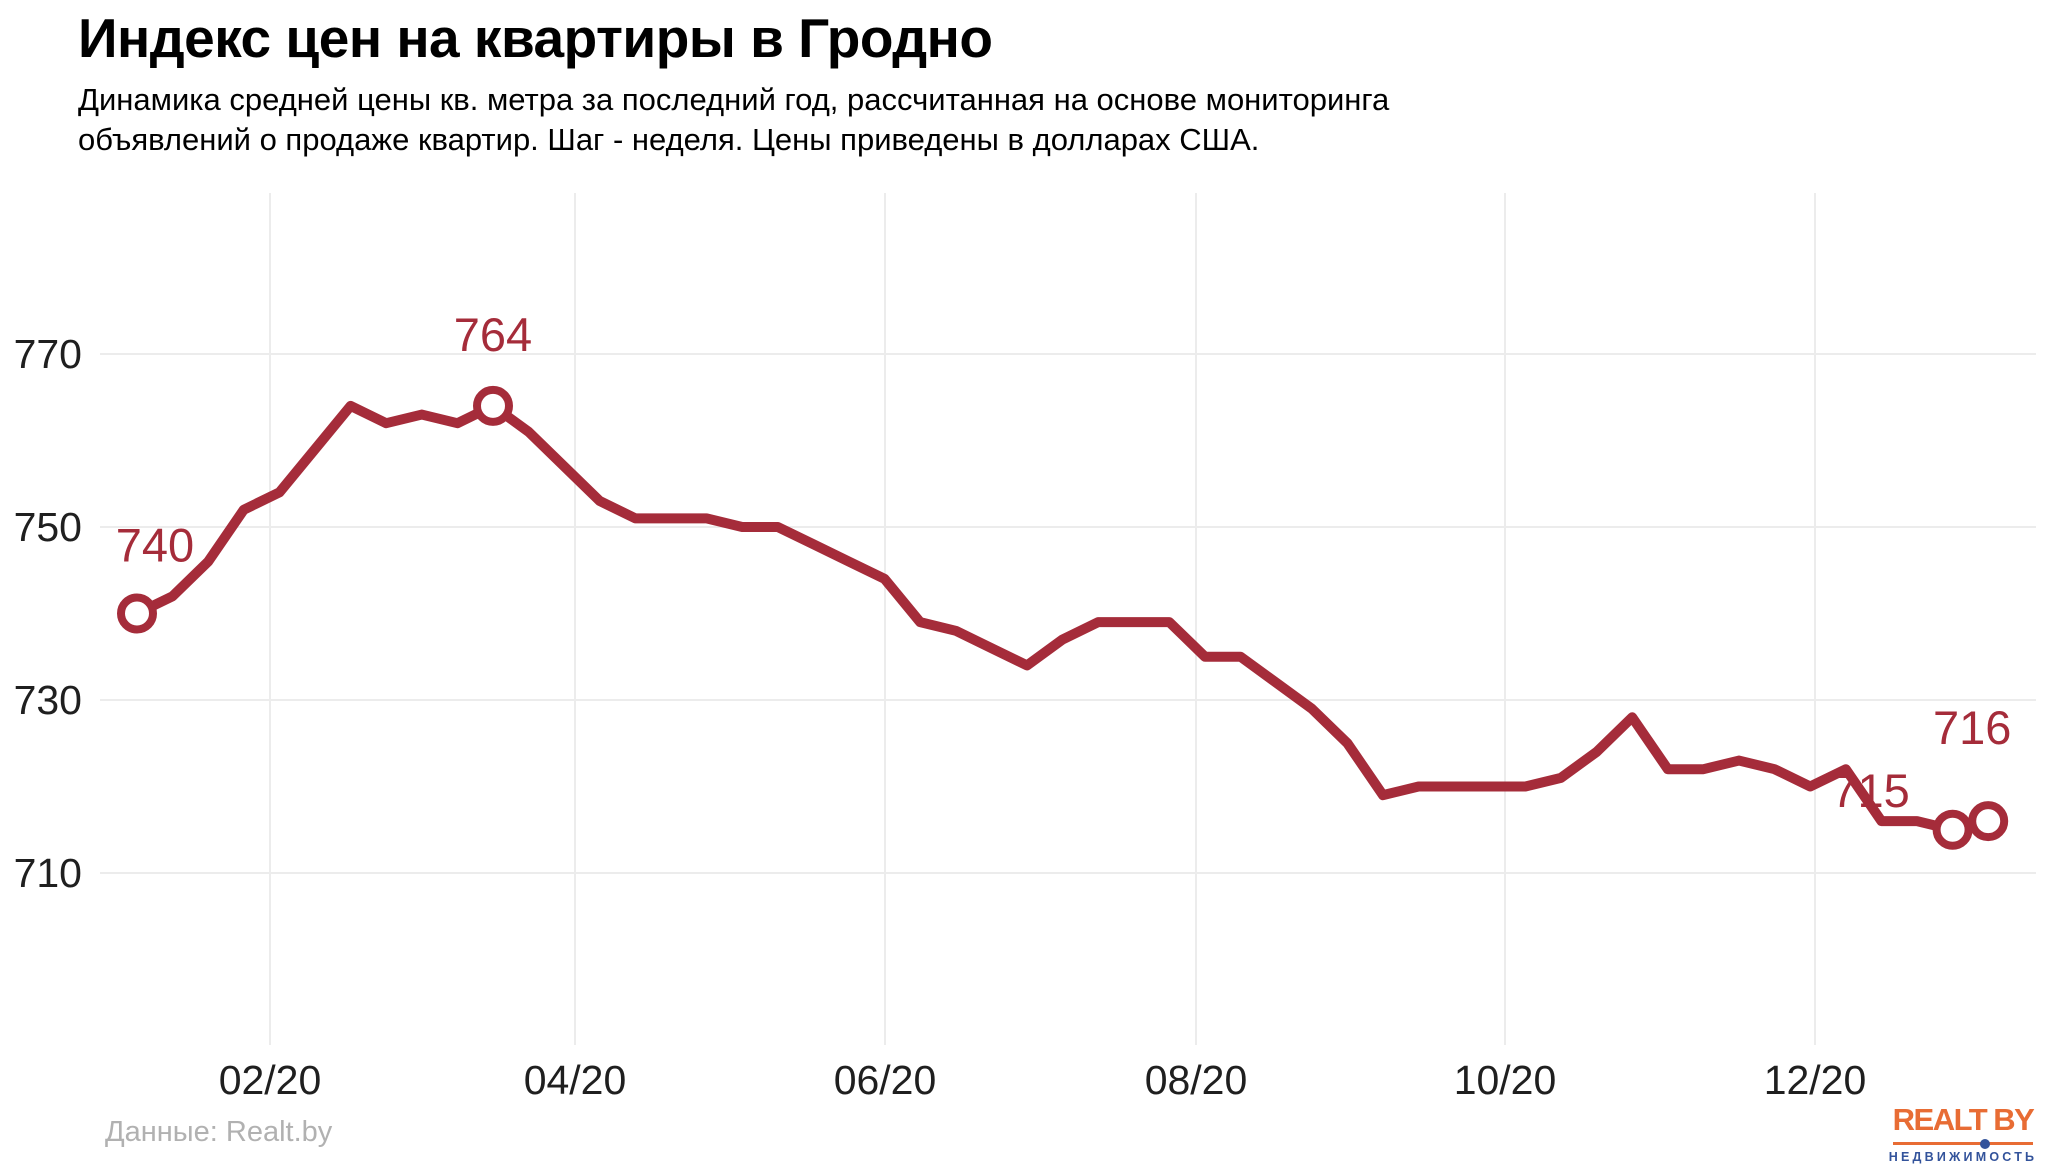 Image resolution: width=2048 pixels, height=1171 pixels. I want to click on x-axis-tick-label: 04/20, so click(575, 1080).